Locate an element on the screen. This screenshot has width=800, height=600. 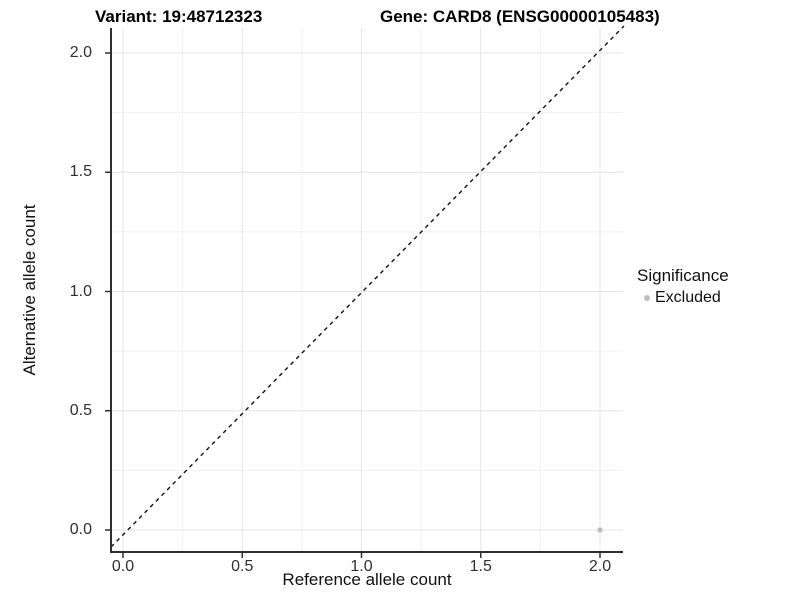
y-tick-label: 1.5 is located at coordinates (80, 172).